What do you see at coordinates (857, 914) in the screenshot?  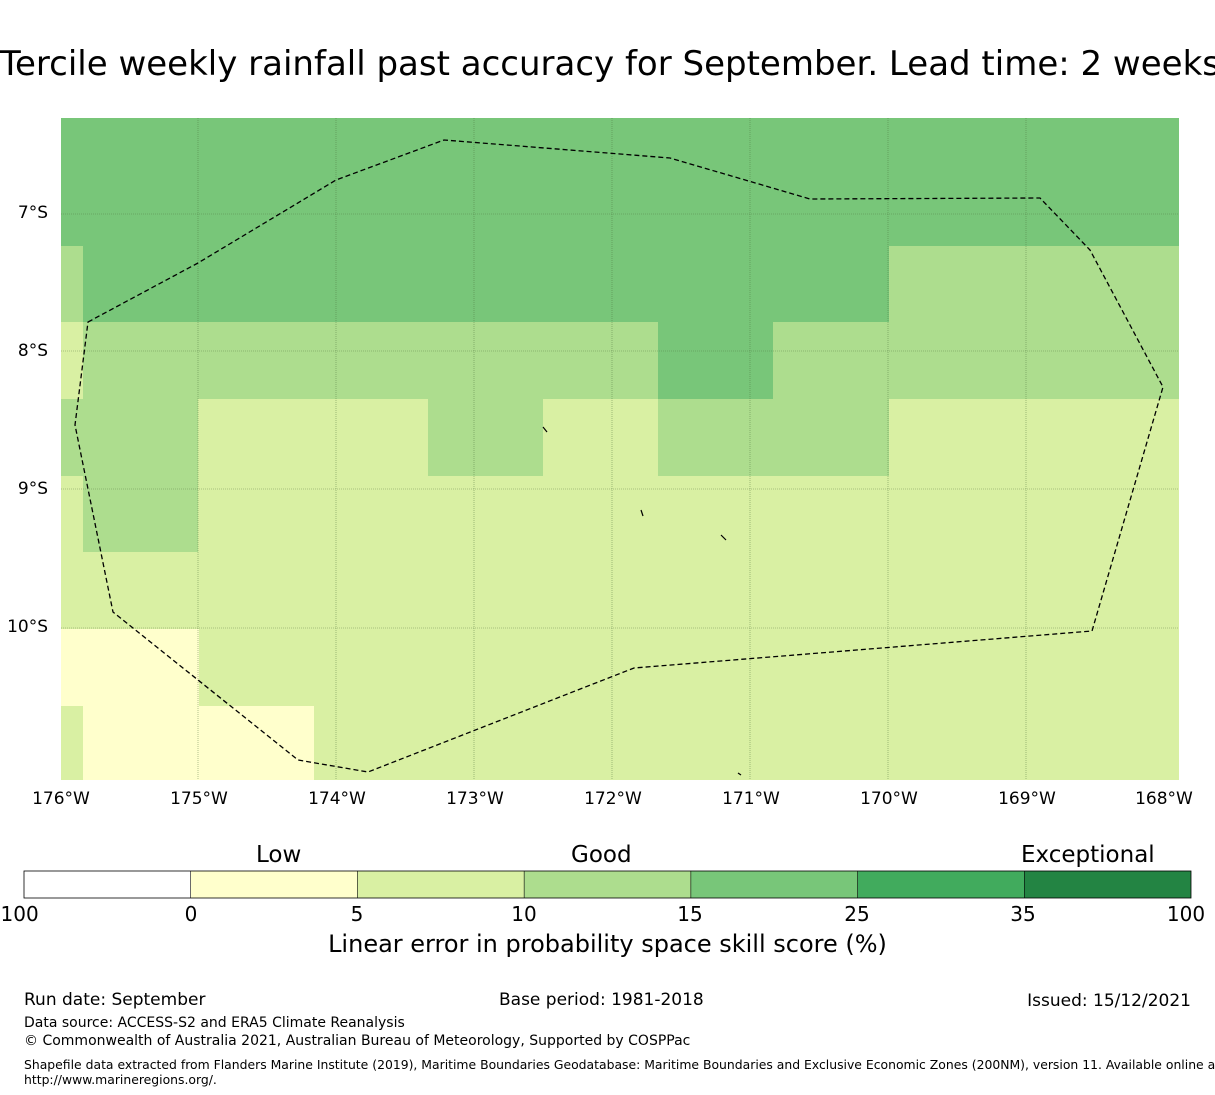 I see `colorbar-tick: 25` at bounding box center [857, 914].